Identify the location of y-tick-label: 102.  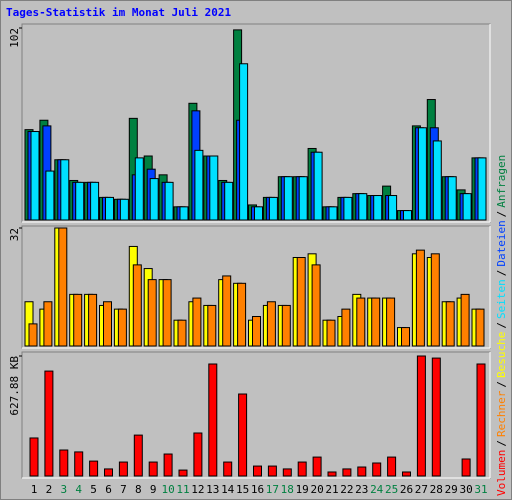
(14, 38).